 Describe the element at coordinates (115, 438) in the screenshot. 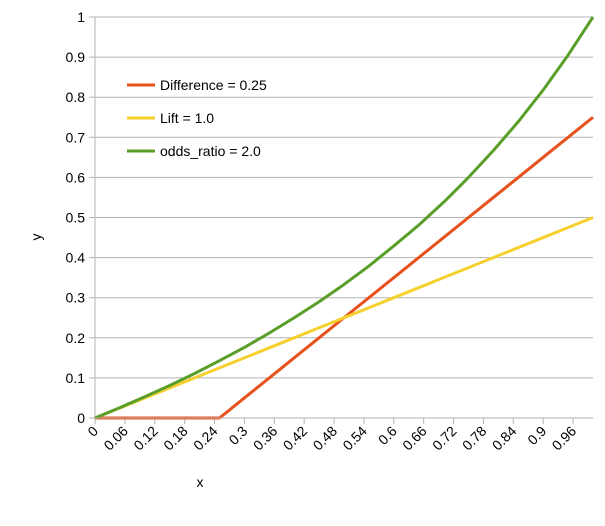

I see `x-tick-label: 0.06` at that location.